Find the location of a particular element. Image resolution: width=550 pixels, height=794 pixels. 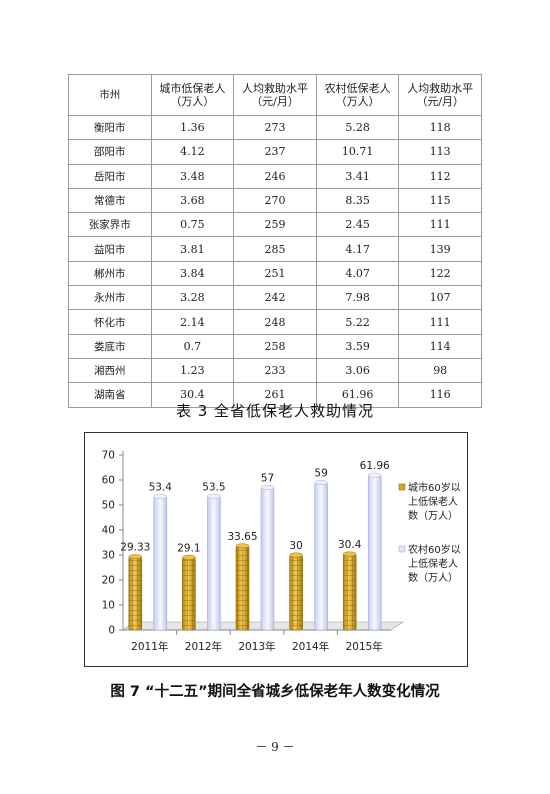

table-cell-value: 0.75 is located at coordinates (192, 225).